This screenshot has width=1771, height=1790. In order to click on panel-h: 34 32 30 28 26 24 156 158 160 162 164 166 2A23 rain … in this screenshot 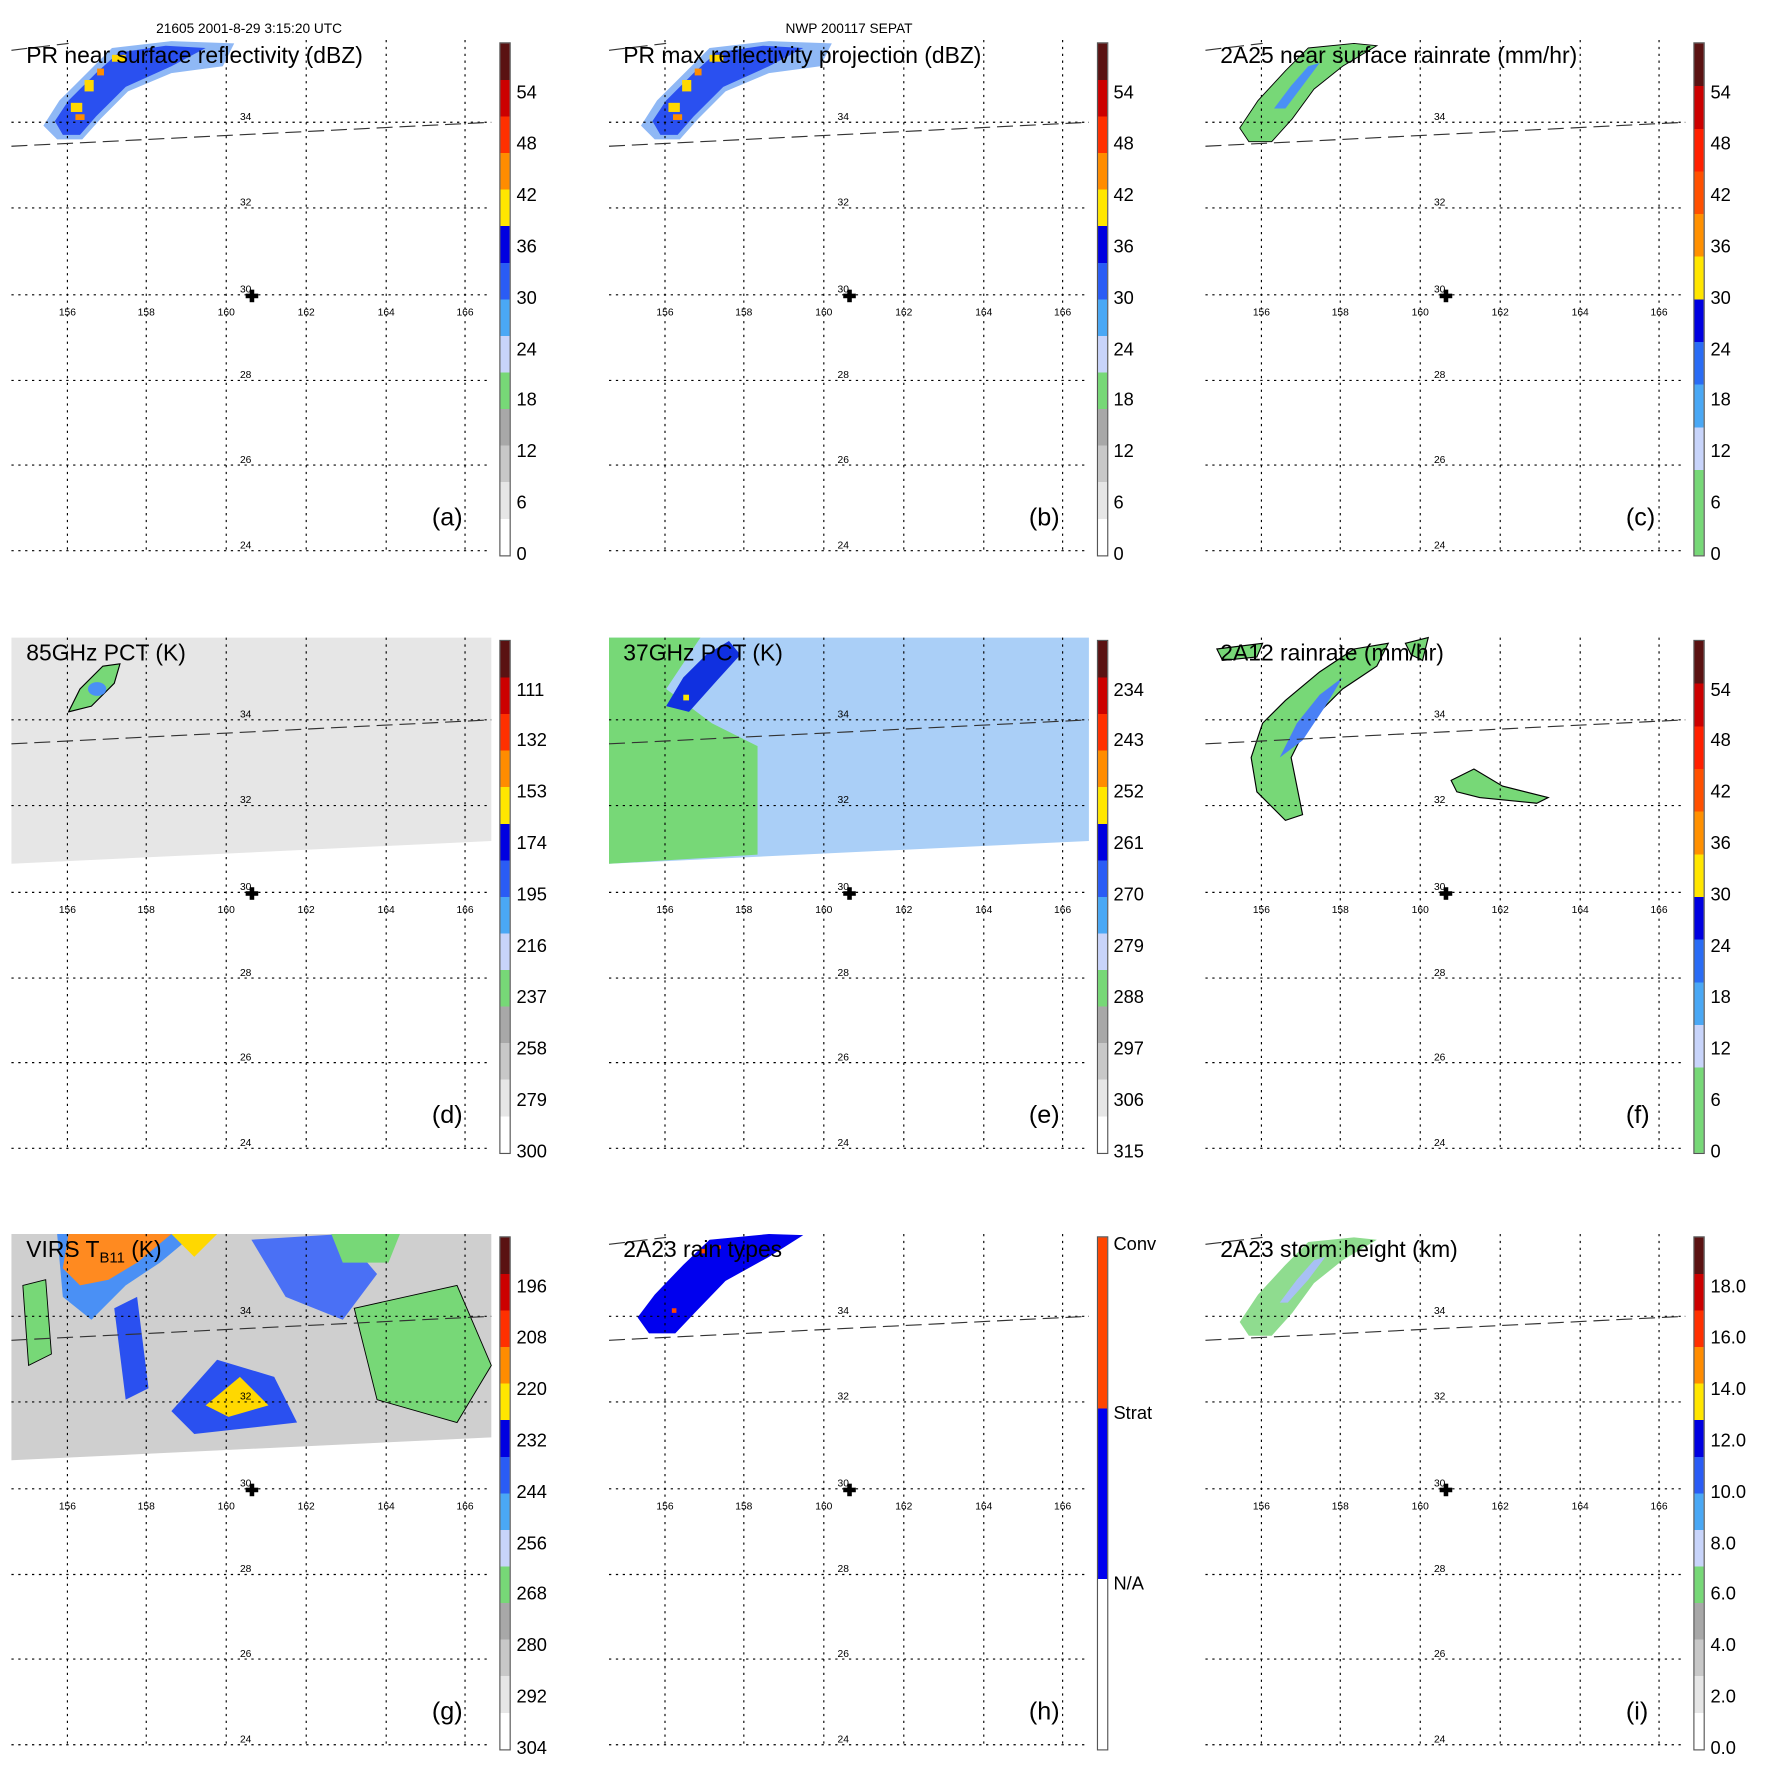, I will do `click(895, 1492)`.